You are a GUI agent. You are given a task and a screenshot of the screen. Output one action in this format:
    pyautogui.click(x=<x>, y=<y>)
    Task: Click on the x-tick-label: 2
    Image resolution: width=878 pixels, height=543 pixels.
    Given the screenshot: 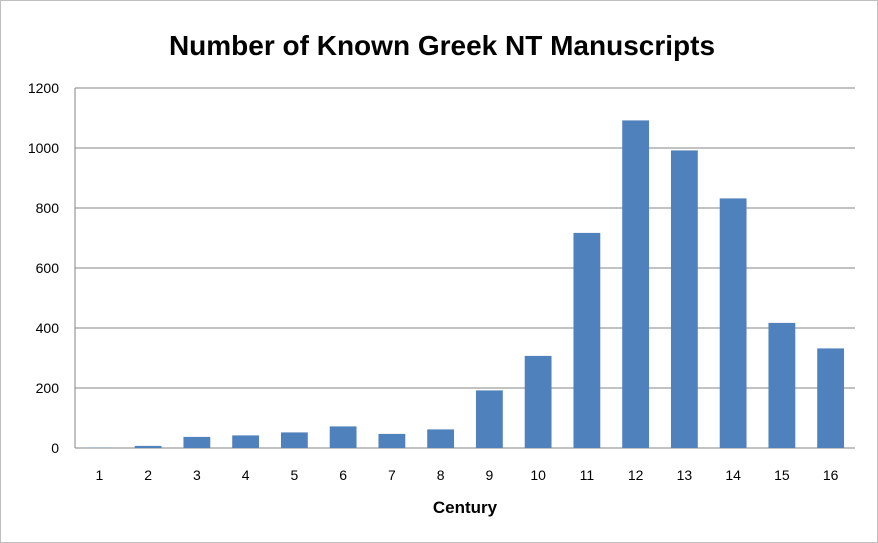 What is the action you would take?
    pyautogui.click(x=148, y=475)
    